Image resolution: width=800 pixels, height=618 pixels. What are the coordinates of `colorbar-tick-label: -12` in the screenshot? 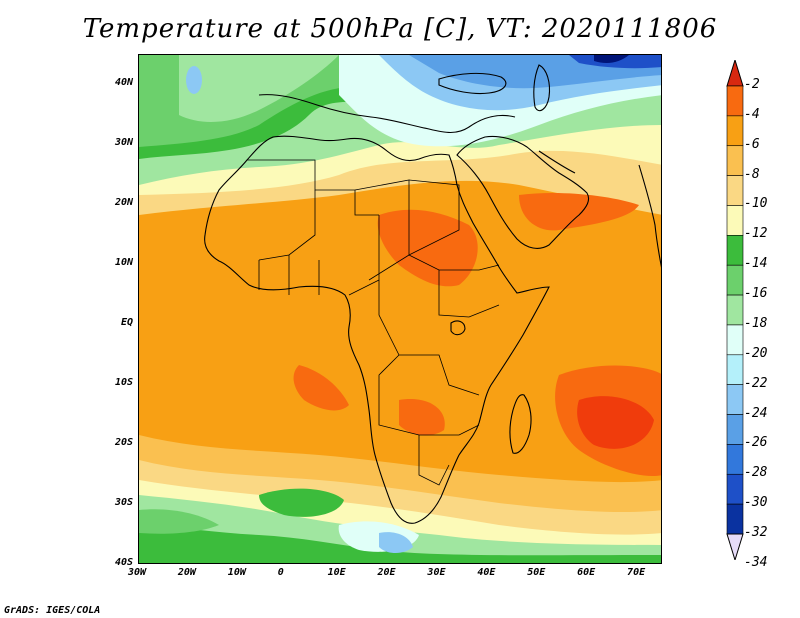 It's located at (756, 234).